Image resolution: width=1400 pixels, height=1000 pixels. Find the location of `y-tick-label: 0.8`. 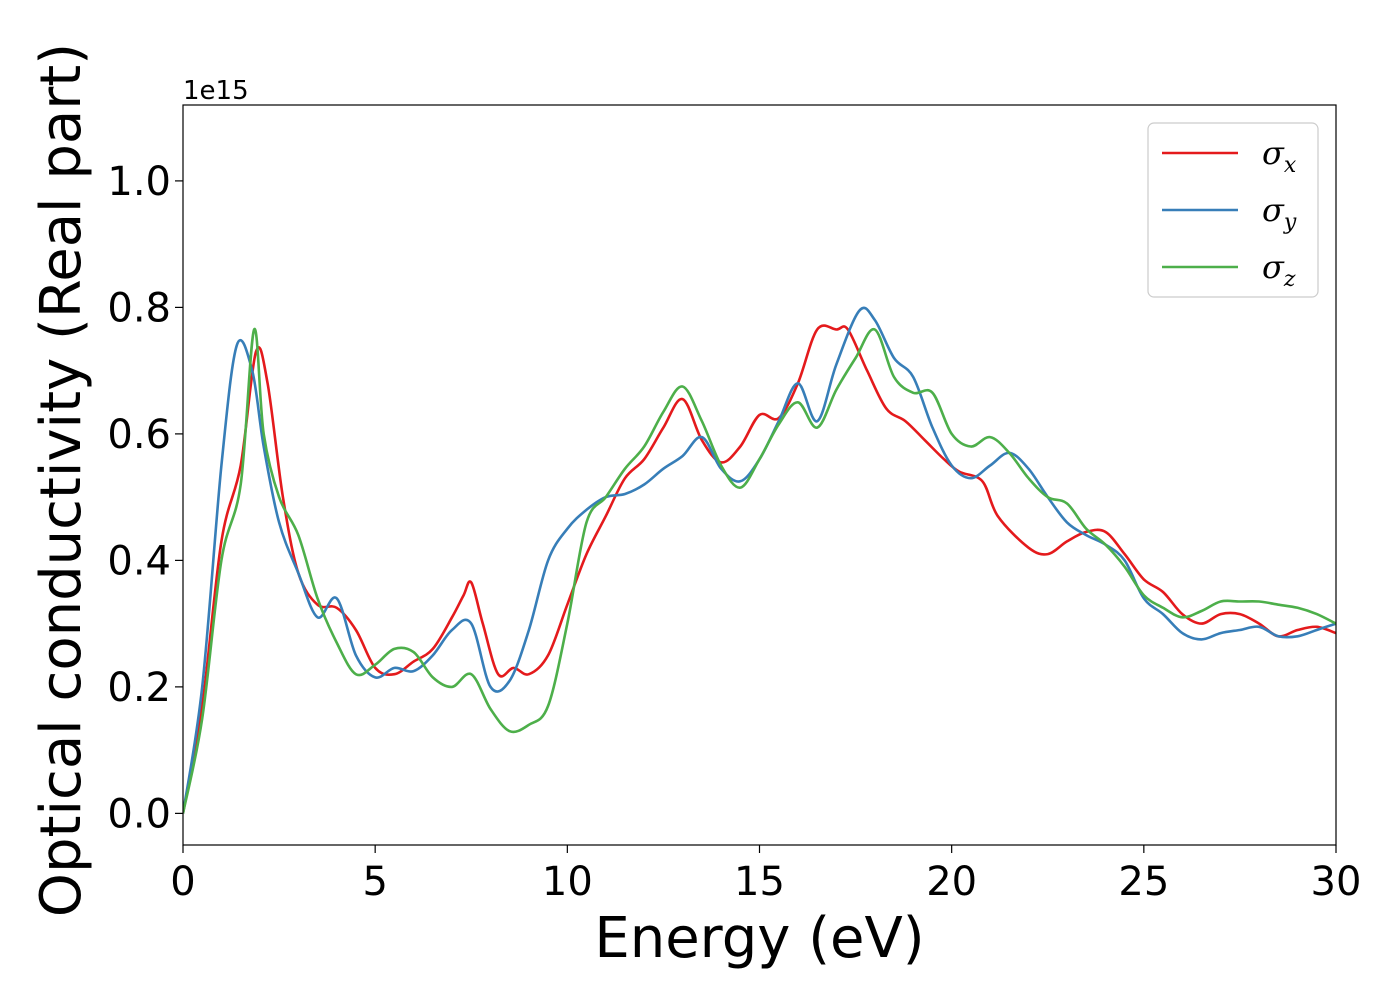

y-tick-label: 0.8 is located at coordinates (139, 308).